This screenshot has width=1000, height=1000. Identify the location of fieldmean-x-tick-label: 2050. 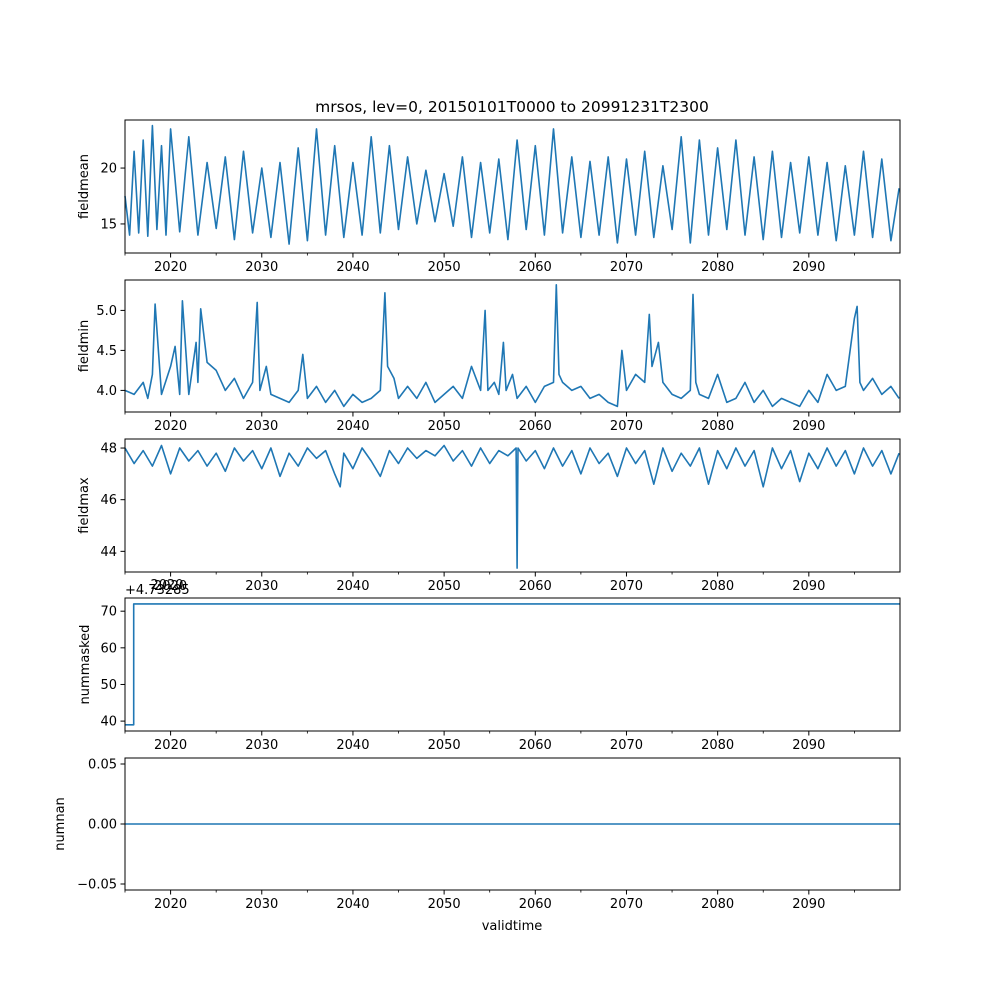
(444, 267).